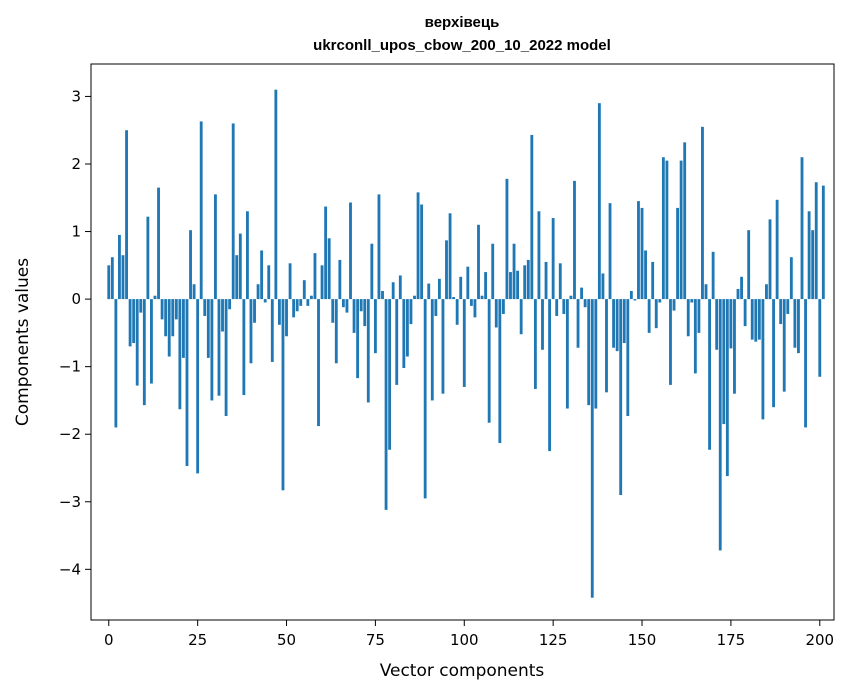 This screenshot has height=696, width=847. I want to click on y-tick-label: 1, so click(76, 232).